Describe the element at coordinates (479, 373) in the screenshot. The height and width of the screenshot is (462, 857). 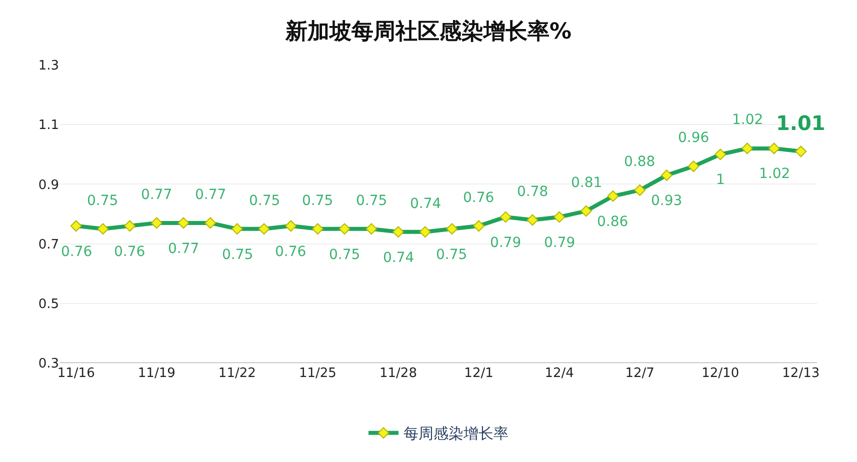
I see `x-tick-label: 12/1` at that location.